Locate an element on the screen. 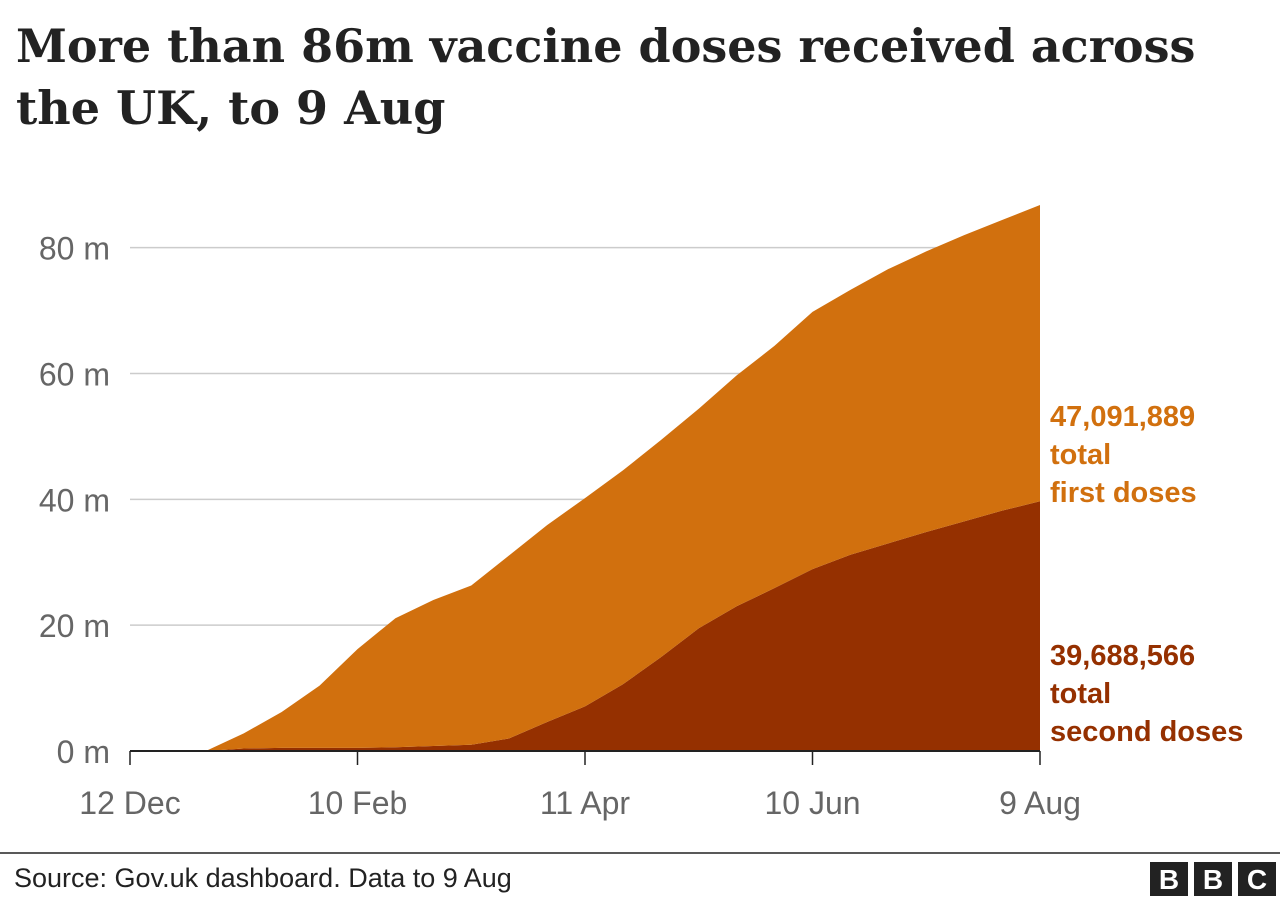  value-label: 47,091,889 is located at coordinates (1122, 417).